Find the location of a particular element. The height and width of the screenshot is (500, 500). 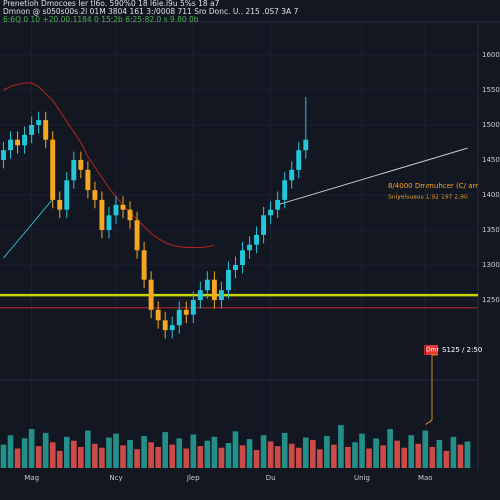

y-tick-label: 1450 is located at coordinates (491, 160).